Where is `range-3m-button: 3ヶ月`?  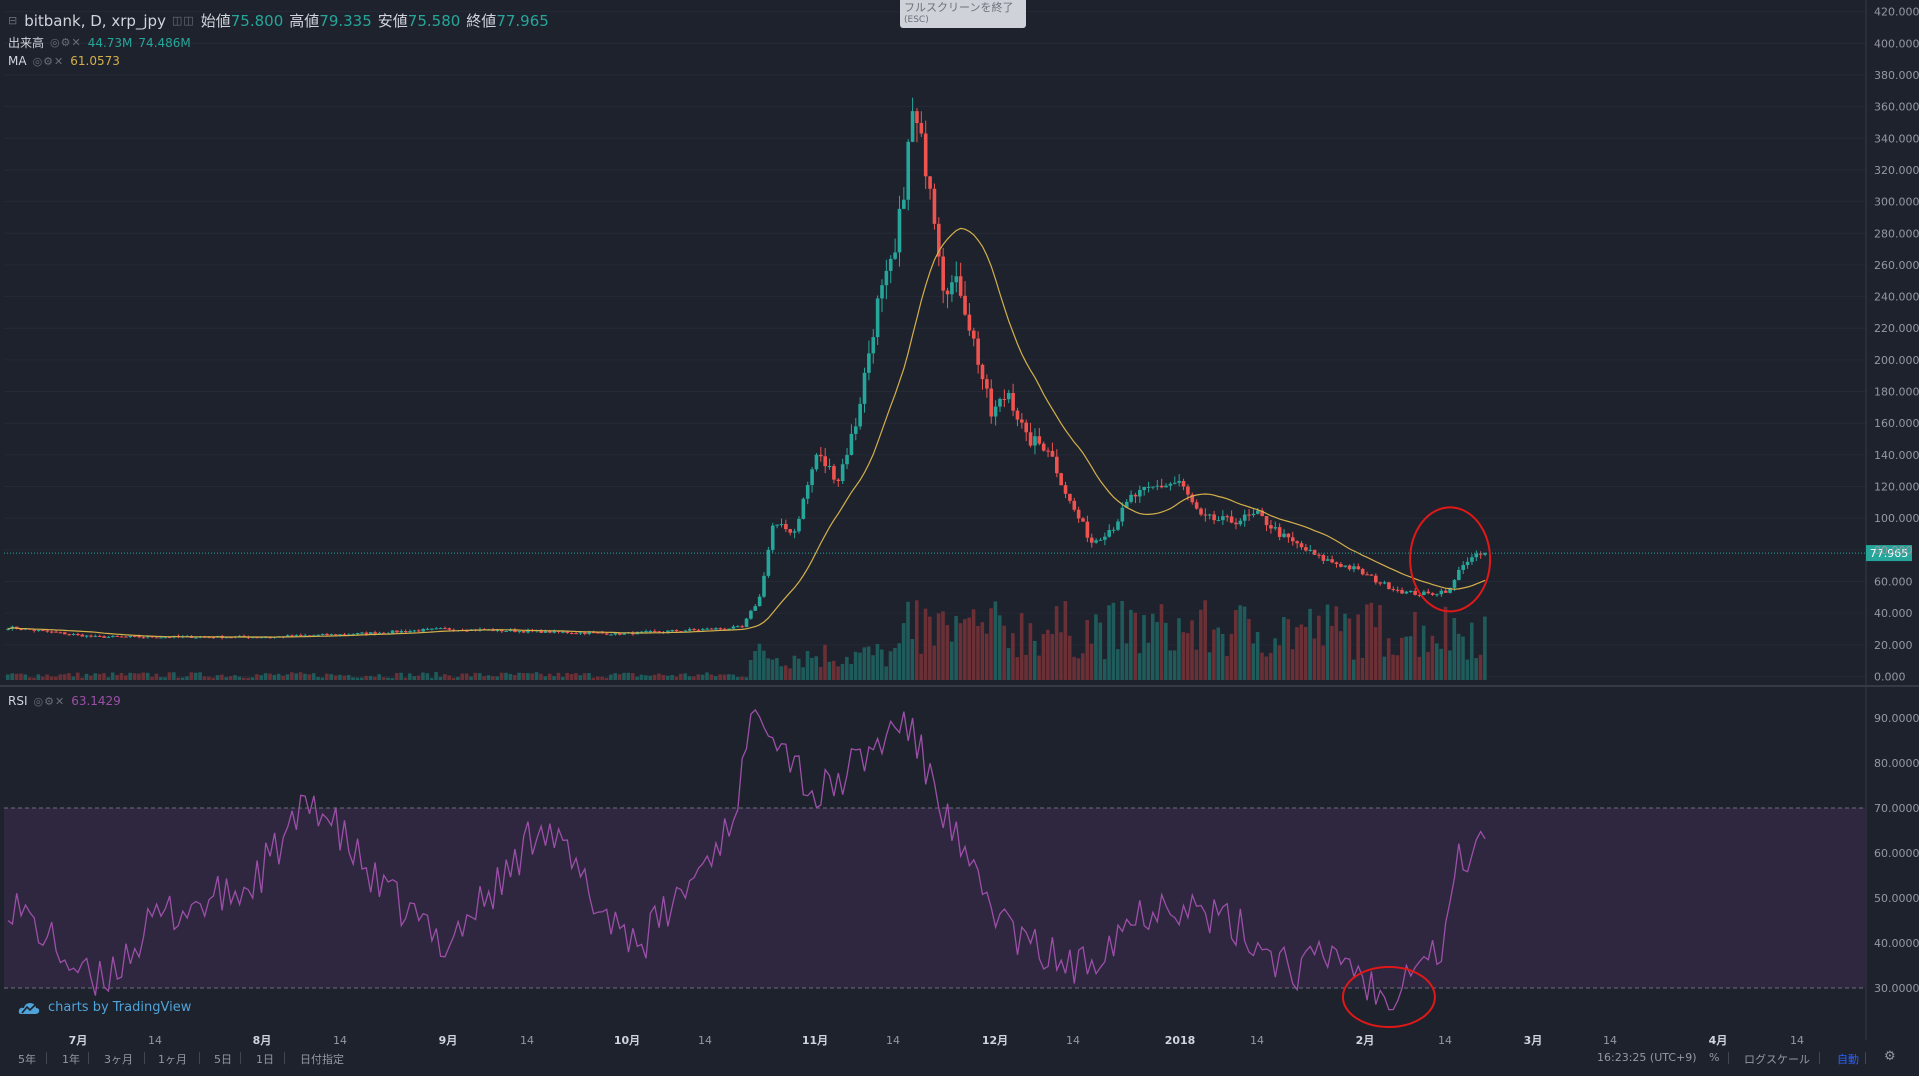
range-3m-button: 3ヶ月 is located at coordinates (118, 1059).